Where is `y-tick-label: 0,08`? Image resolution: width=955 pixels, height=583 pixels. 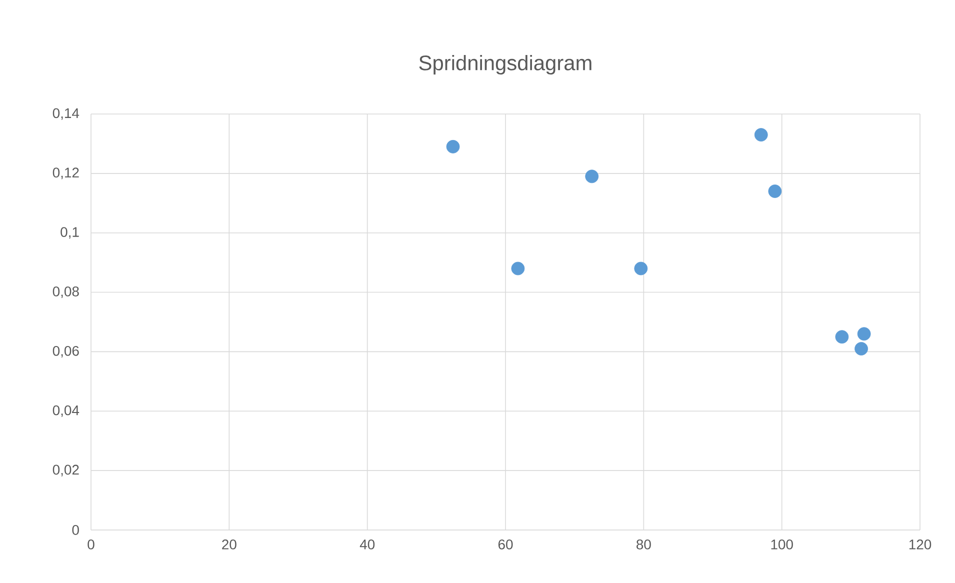 y-tick-label: 0,08 is located at coordinates (65, 292).